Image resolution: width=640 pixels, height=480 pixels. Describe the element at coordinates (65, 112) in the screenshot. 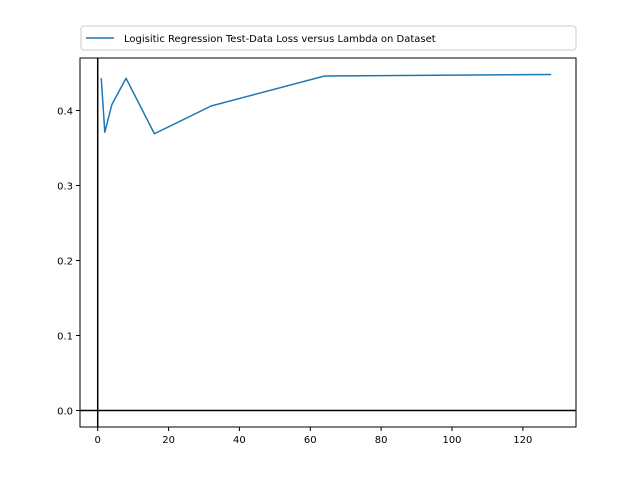

I see `y-tick-label: 0.4` at that location.